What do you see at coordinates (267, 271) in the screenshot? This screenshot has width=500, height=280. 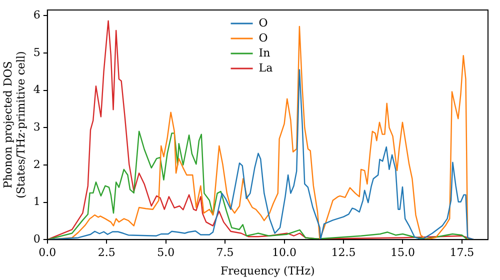 I see `x-axis-title: Frequency (THz)` at bounding box center [267, 271].